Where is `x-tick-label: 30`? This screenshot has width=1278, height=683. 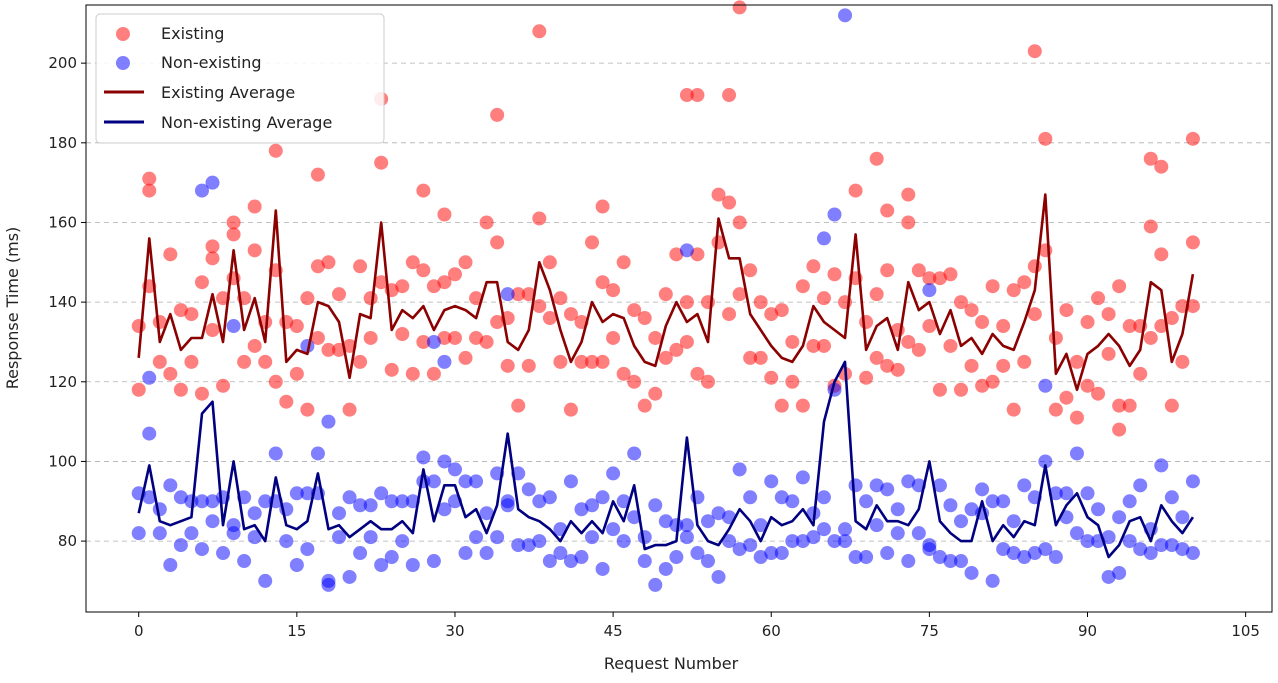
x-tick-label: 30 is located at coordinates (454, 631).